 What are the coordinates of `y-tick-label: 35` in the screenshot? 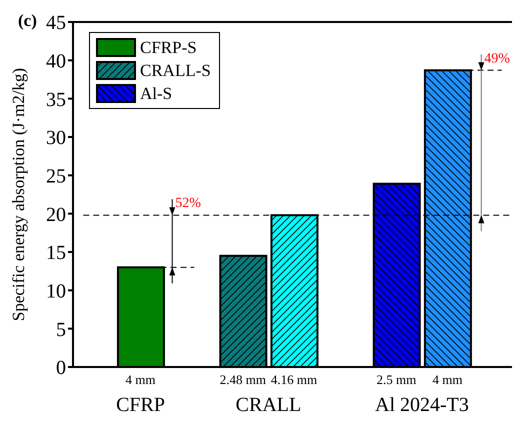 It's located at (56, 99).